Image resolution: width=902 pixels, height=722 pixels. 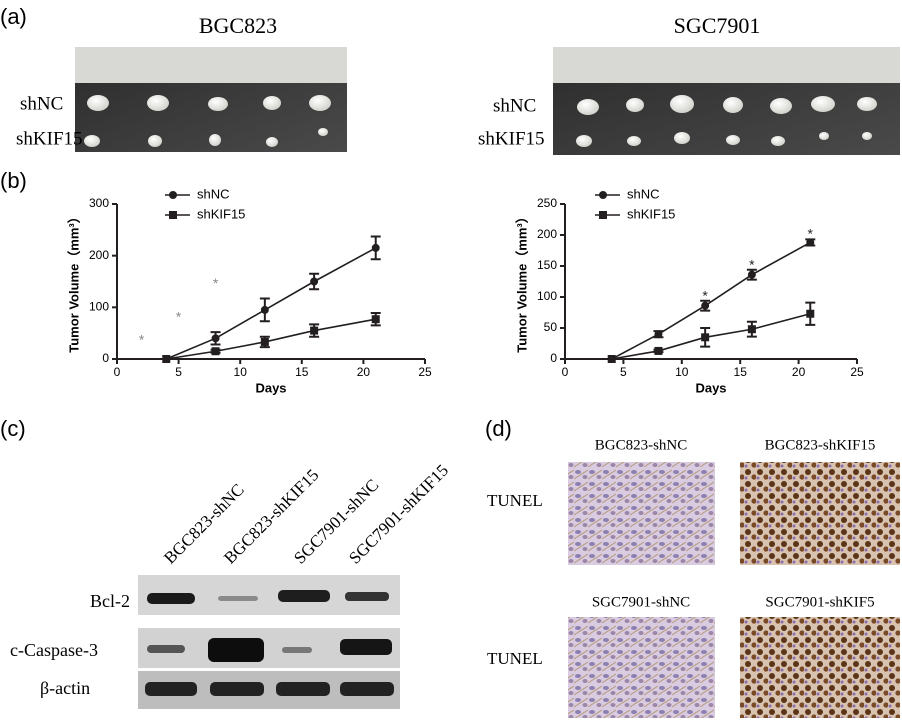 What do you see at coordinates (269, 642) in the screenshot?
I see `western-blot` at bounding box center [269, 642].